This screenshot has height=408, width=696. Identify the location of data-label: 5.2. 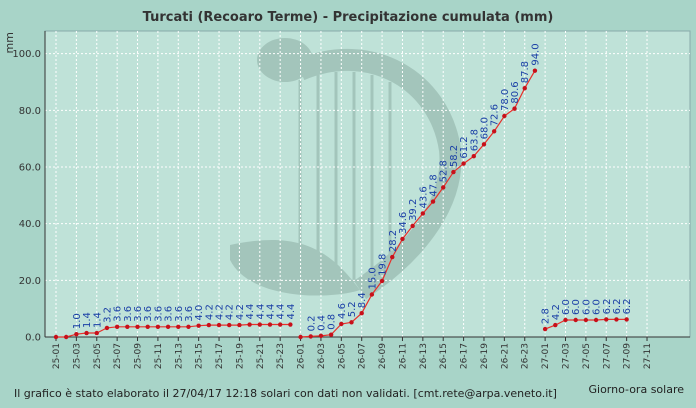
(352, 309).